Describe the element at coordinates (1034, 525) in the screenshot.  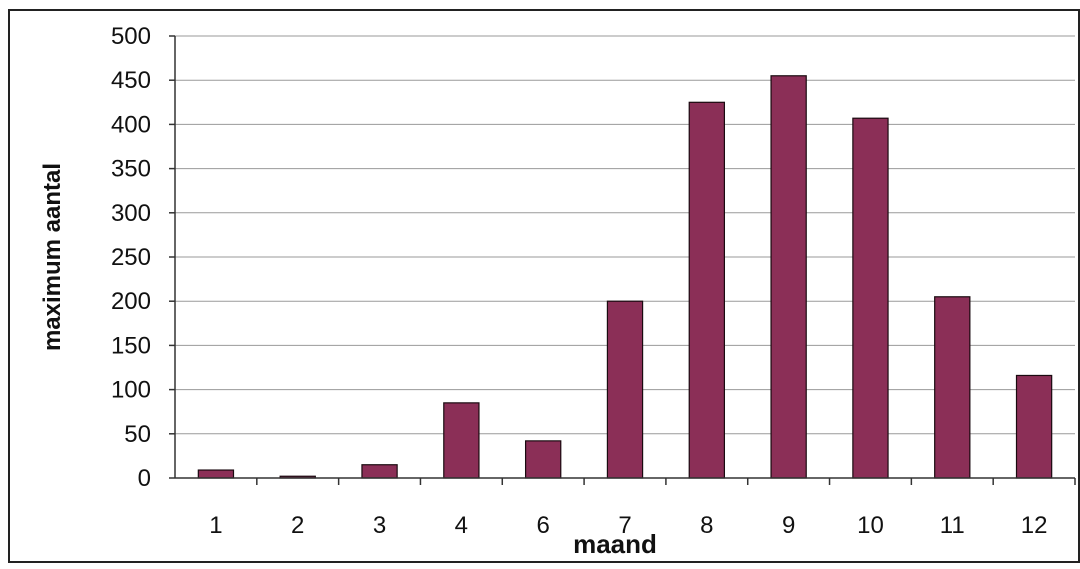
I see `x-tick-label: 12` at that location.